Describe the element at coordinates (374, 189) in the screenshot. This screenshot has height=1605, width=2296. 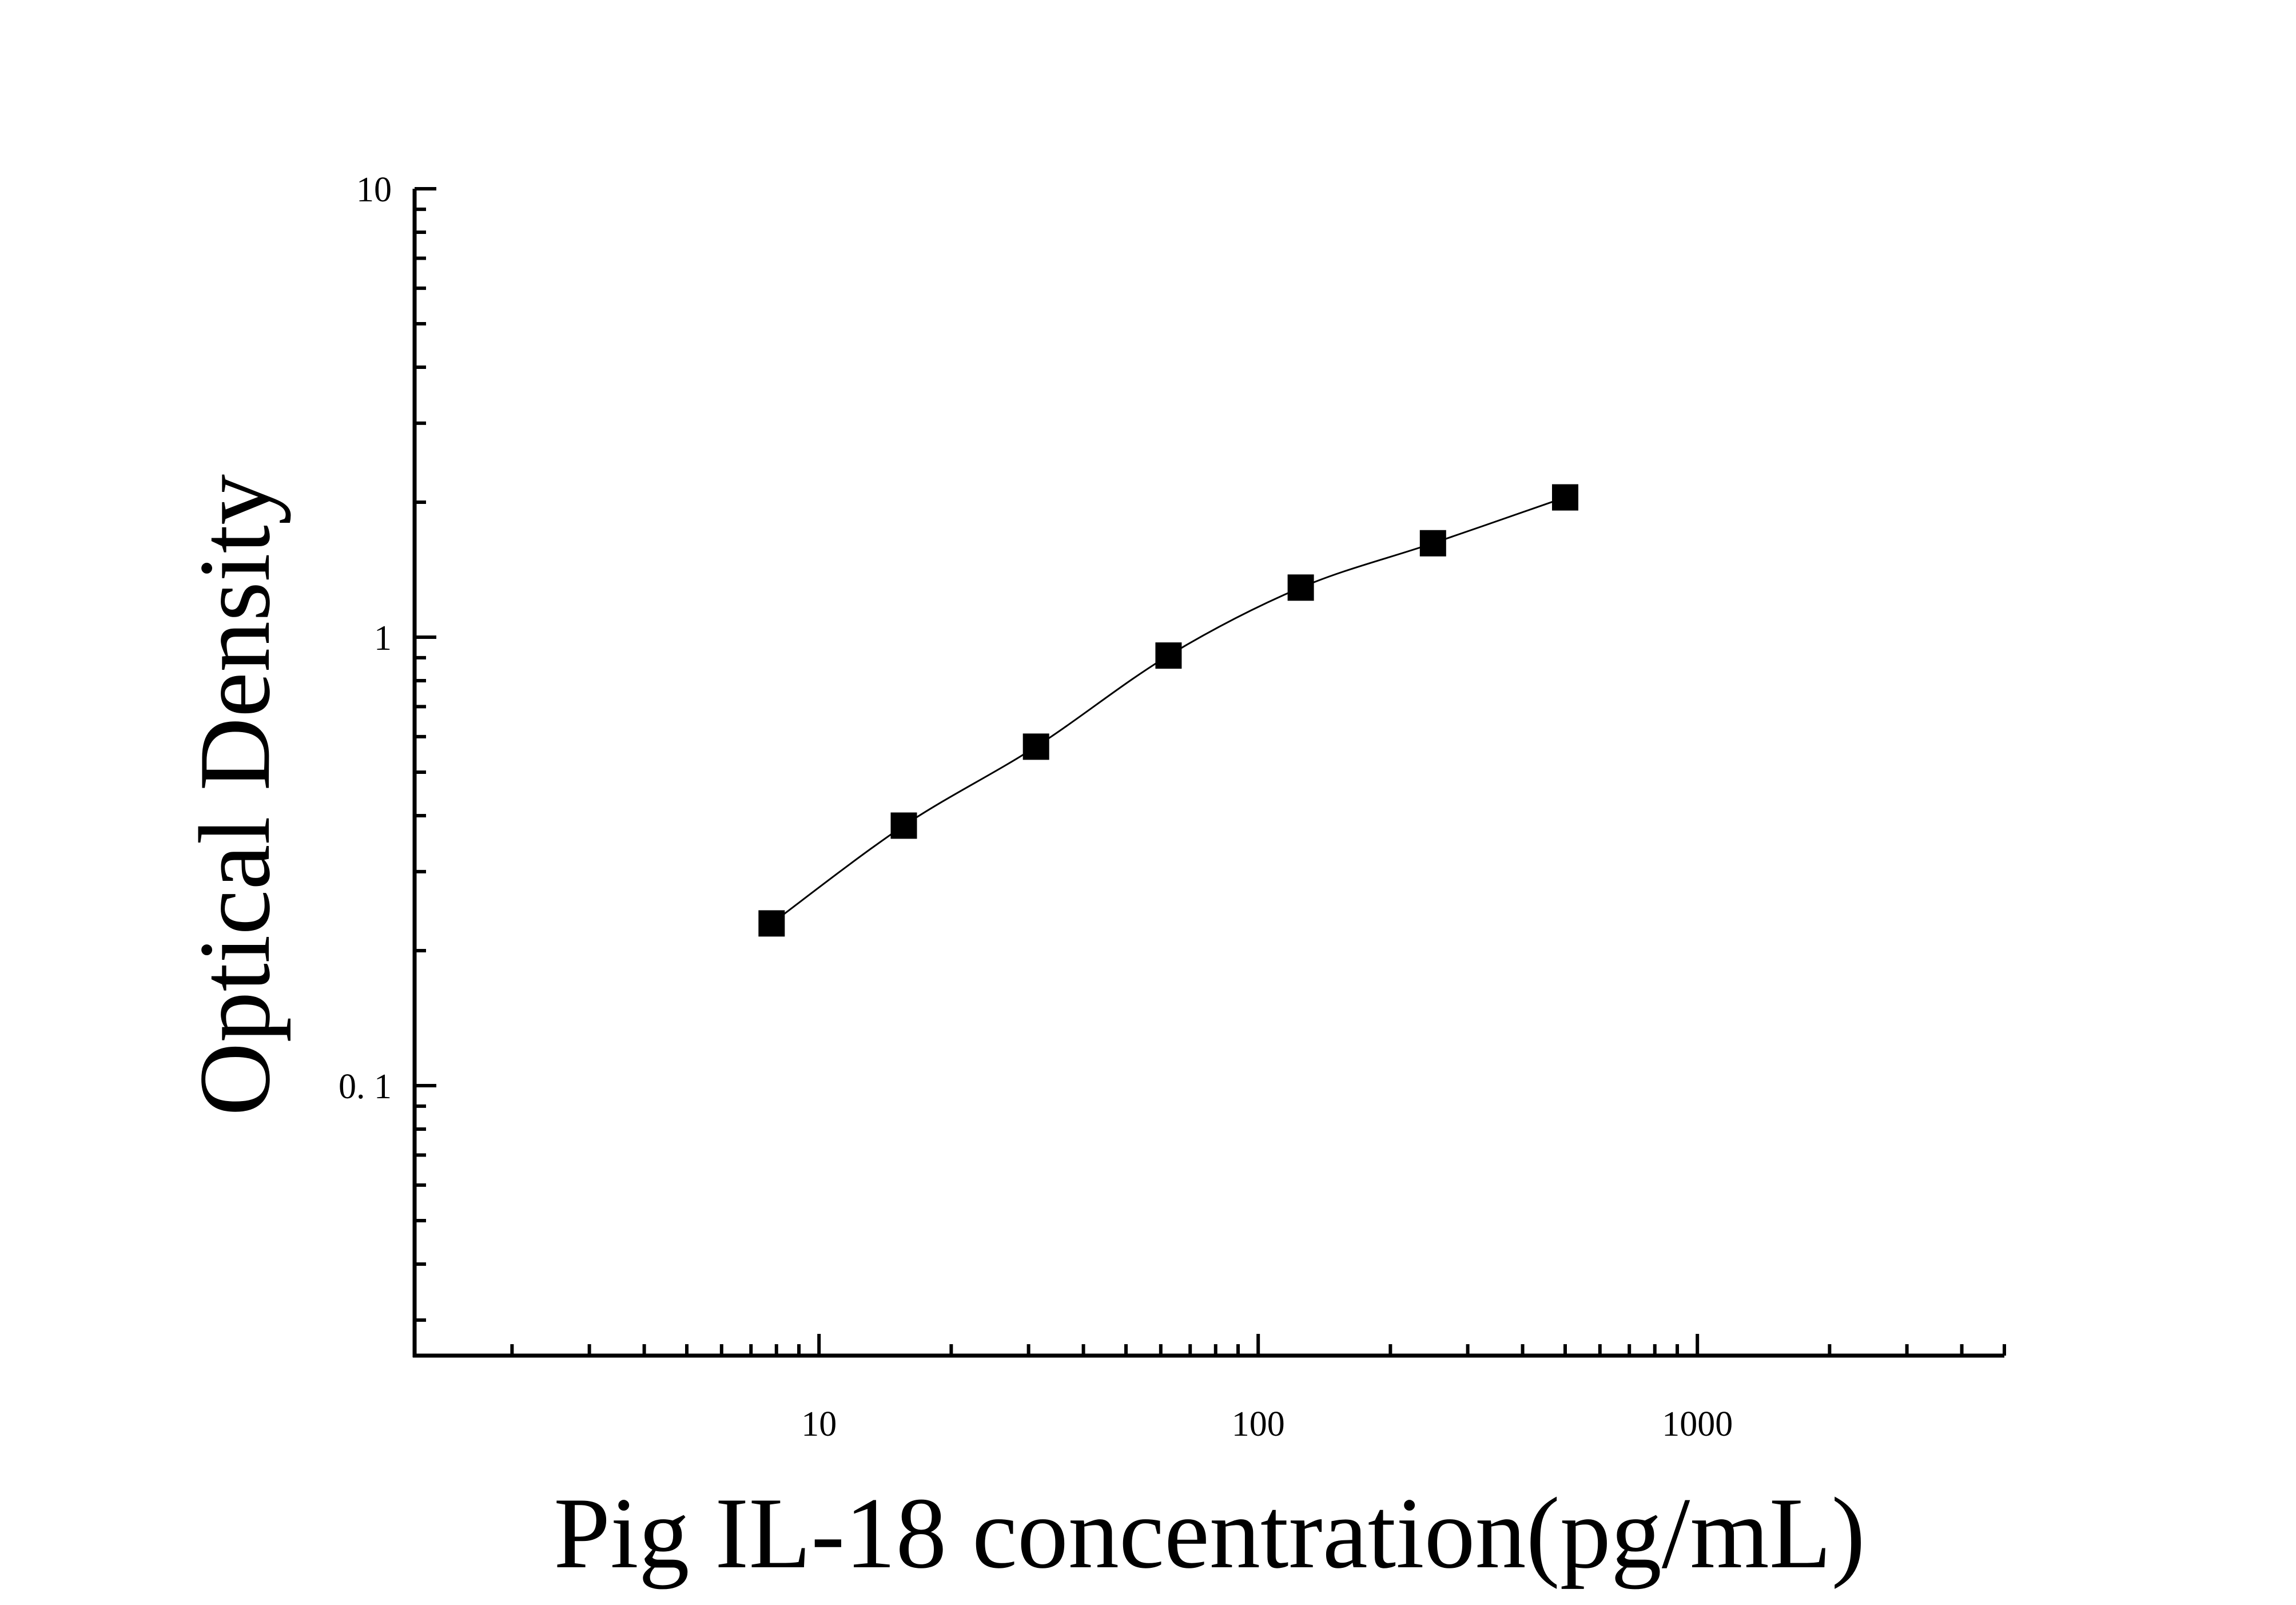
I see `y-tick-label: 10` at that location.